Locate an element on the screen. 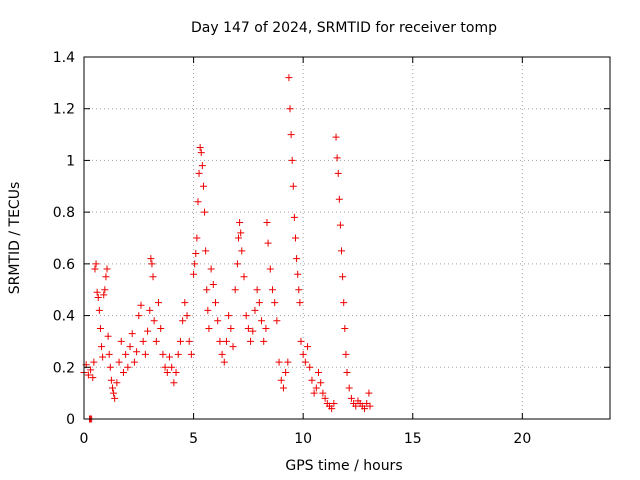 The image size is (640, 480). x-tick-label: 0 is located at coordinates (84, 439).